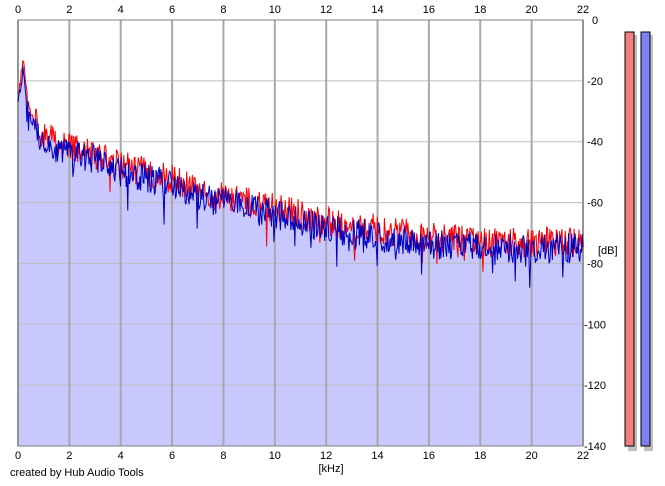  I want to click on x-axis-label: [kHz], so click(330, 469).